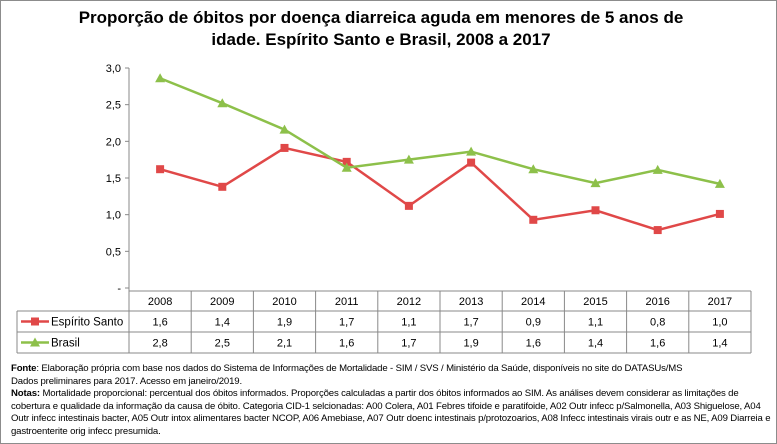  What do you see at coordinates (113, 106) in the screenshot?
I see `y-tick-label: 2,5` at bounding box center [113, 106].